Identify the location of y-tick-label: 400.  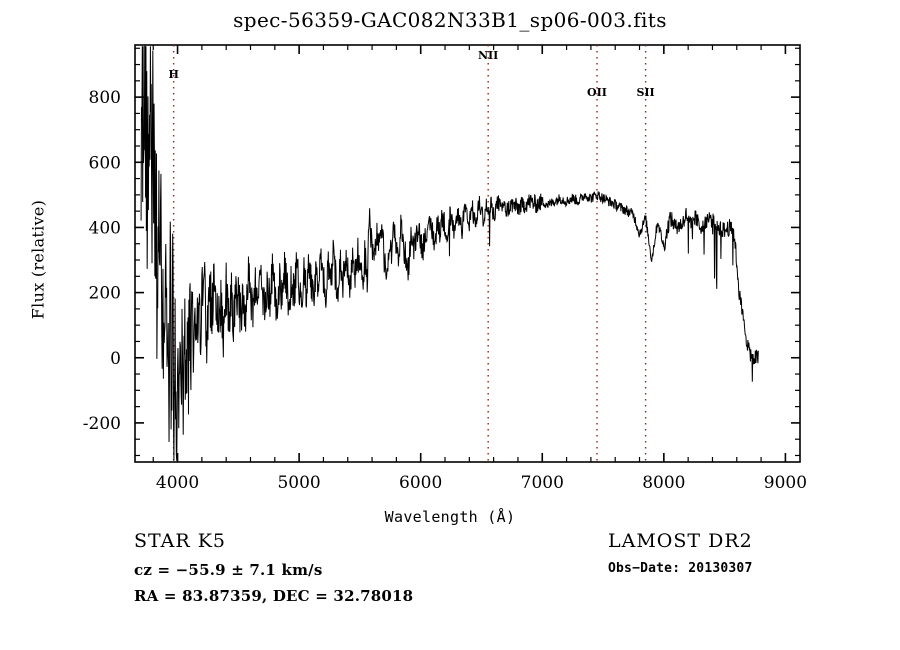
(105, 228).